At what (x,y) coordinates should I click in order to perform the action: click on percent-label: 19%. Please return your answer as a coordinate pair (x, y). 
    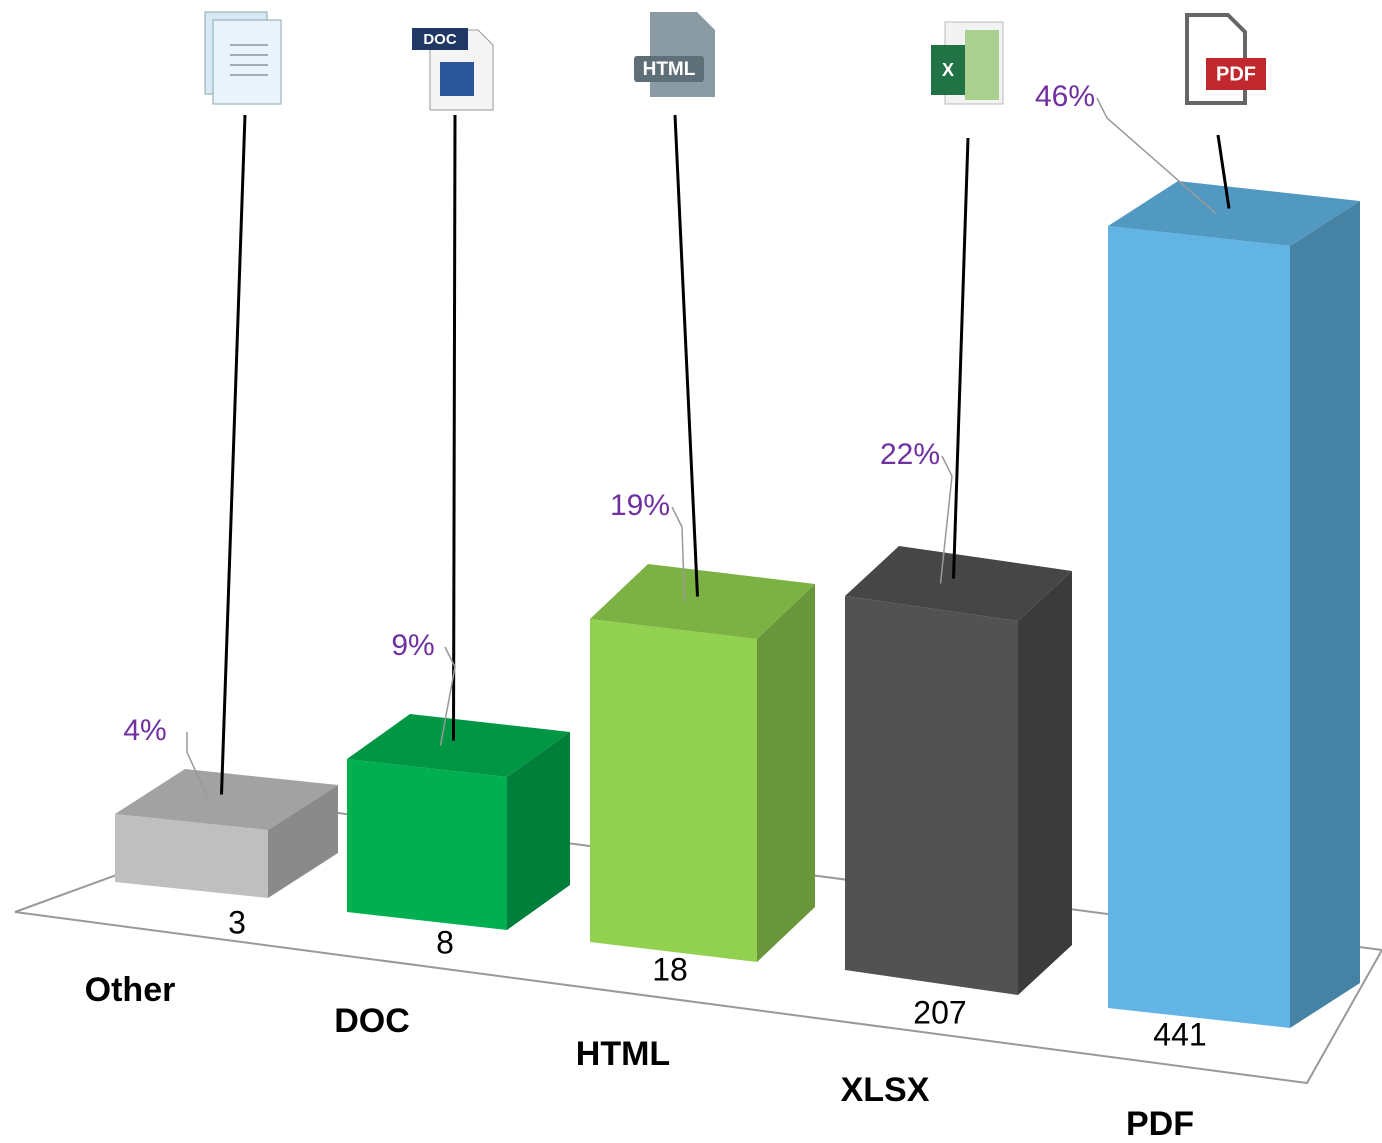
    Looking at the image, I should click on (640, 505).